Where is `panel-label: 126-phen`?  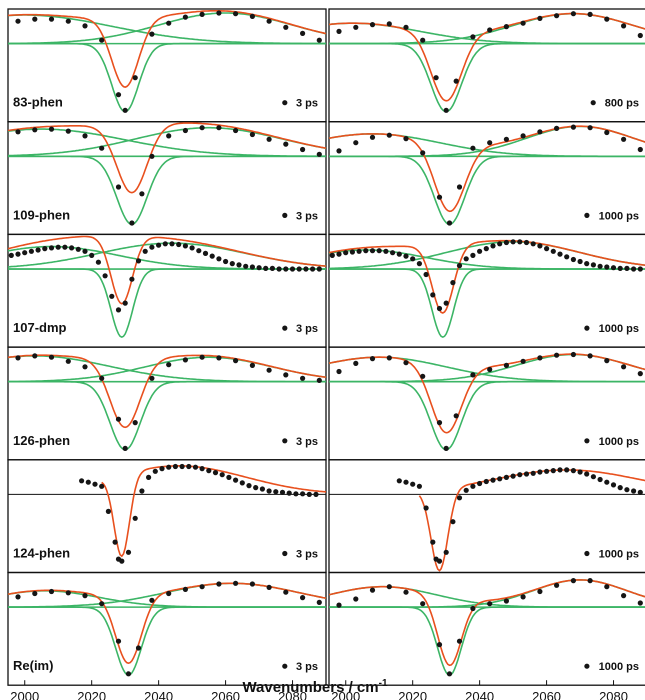
panel-label: 126-phen is located at coordinates (41, 440).